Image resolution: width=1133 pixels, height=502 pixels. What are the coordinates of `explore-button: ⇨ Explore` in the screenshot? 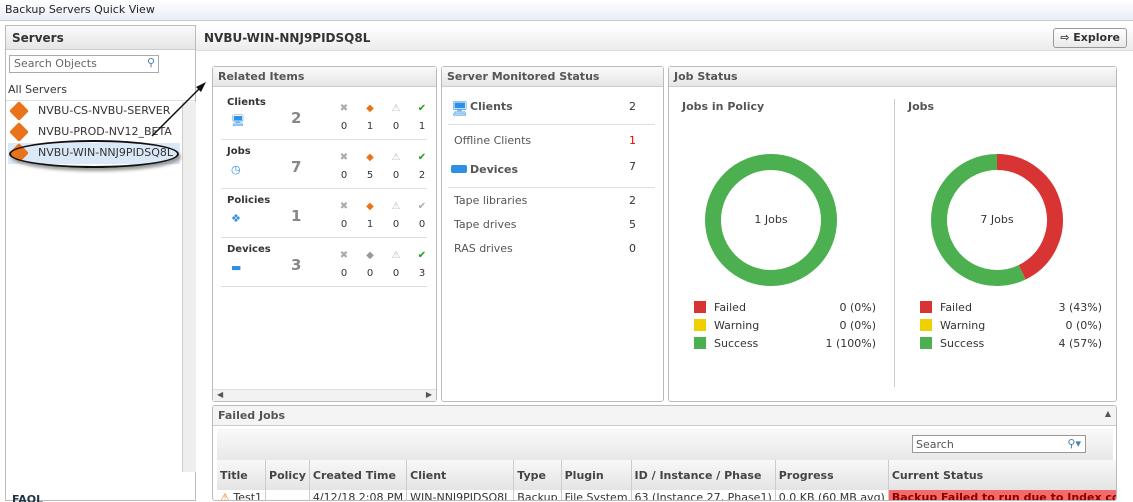 It's located at (1090, 38).